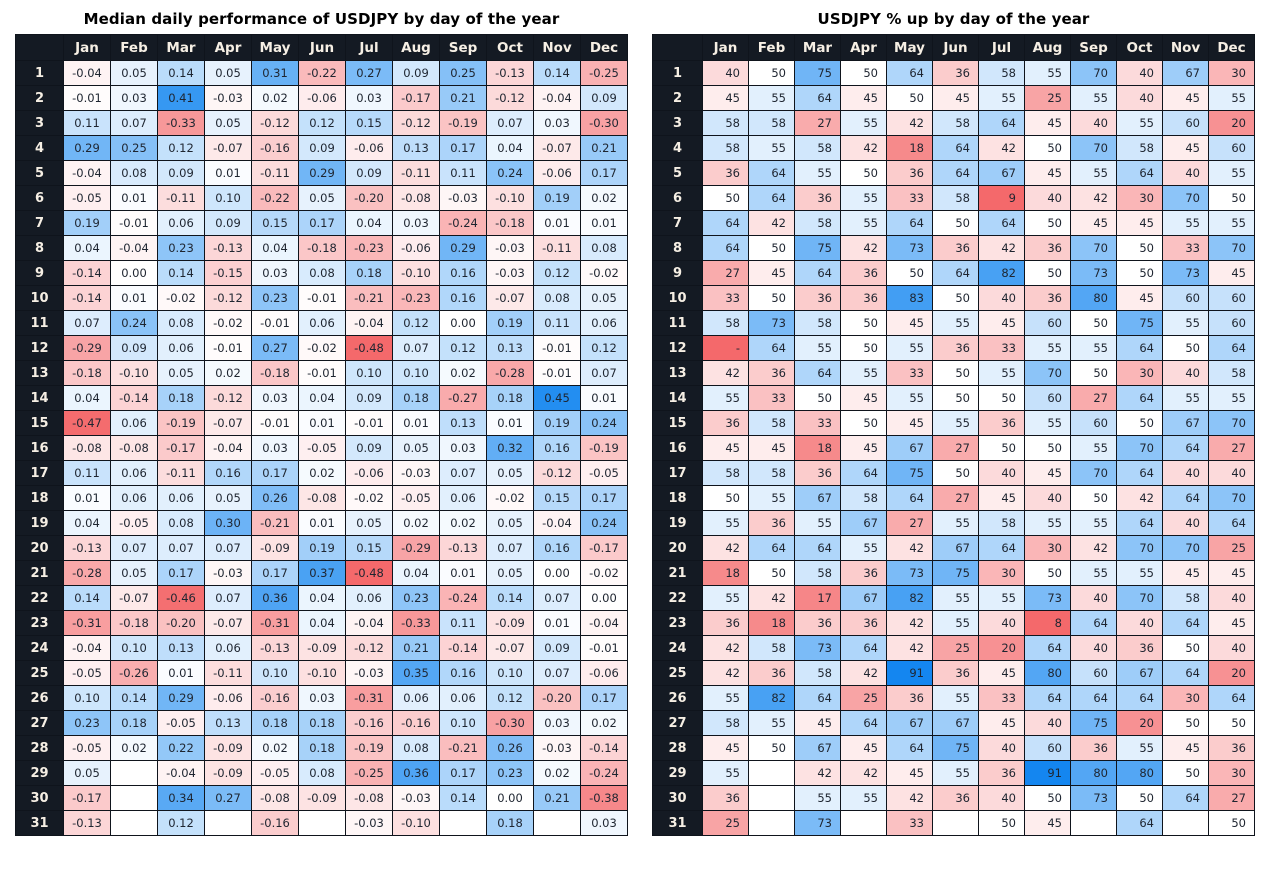 The image size is (1267, 895). Describe the element at coordinates (510, 723) in the screenshot. I see `heatmap-cell: -0.30` at that location.